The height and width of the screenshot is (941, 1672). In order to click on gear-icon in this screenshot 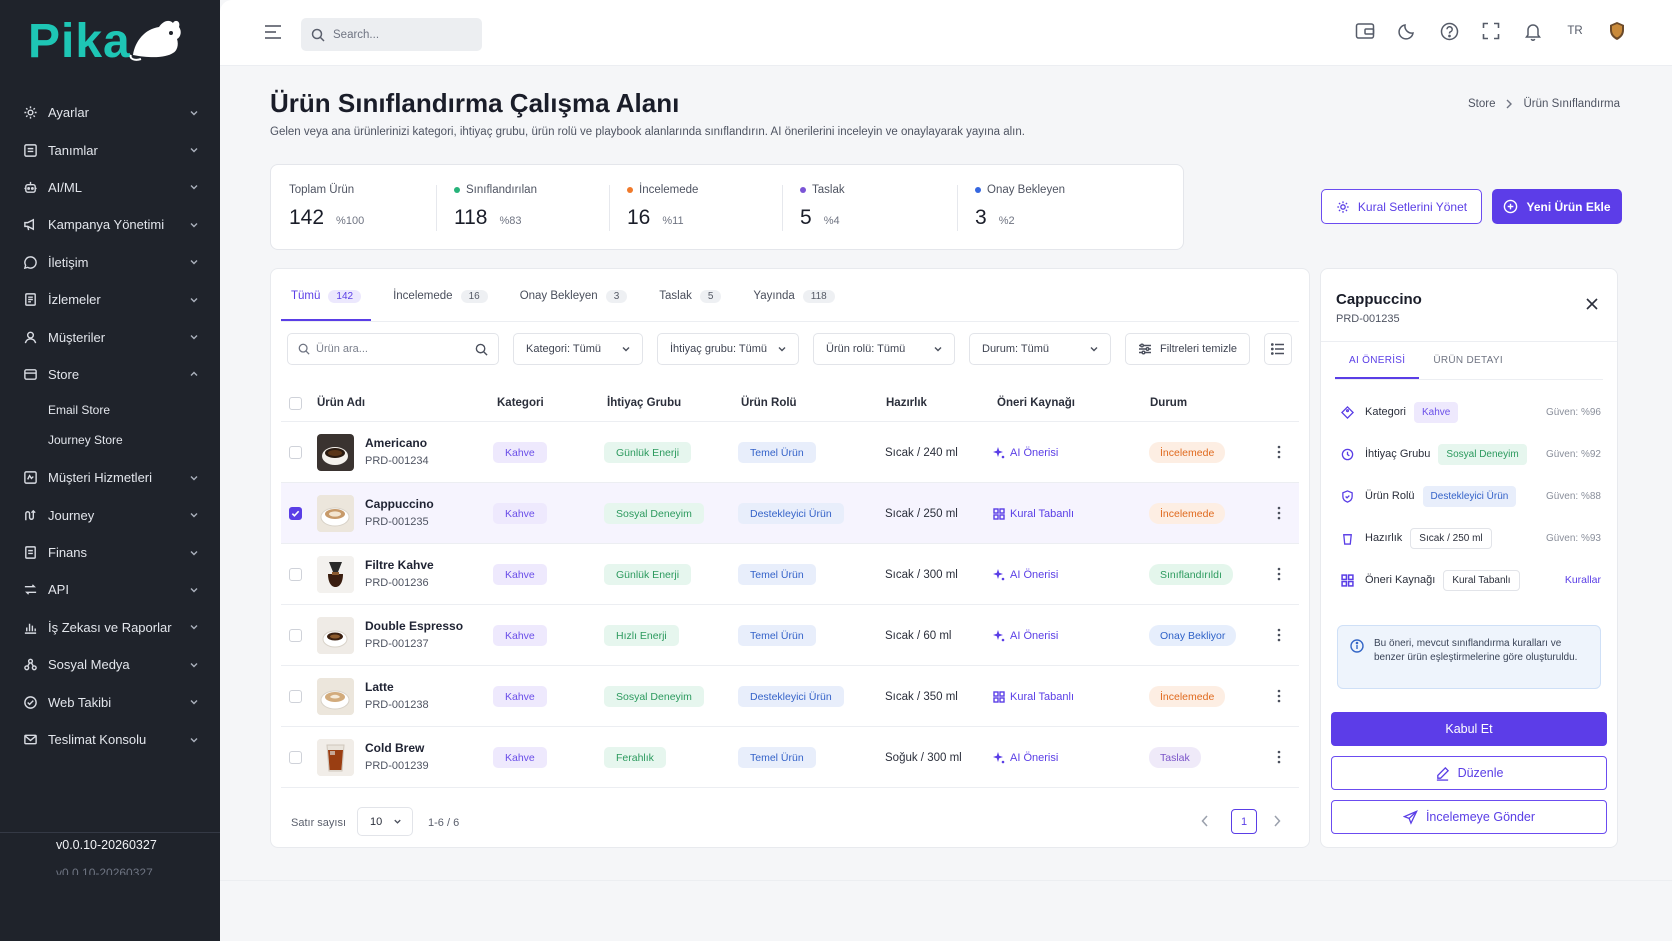, I will do `click(30, 113)`.